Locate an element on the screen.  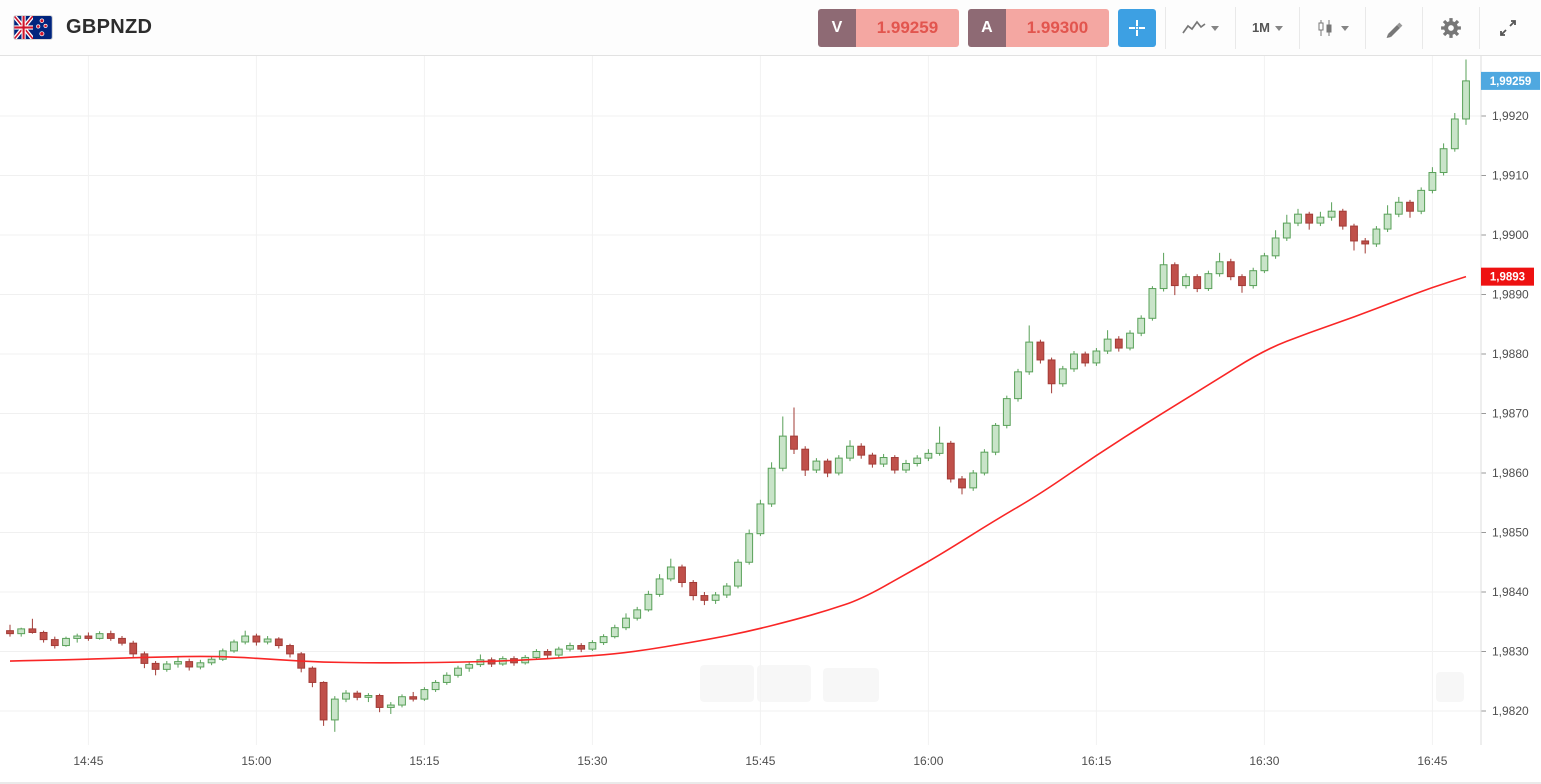
x-axis-label: 16:30 is located at coordinates (1264, 761).